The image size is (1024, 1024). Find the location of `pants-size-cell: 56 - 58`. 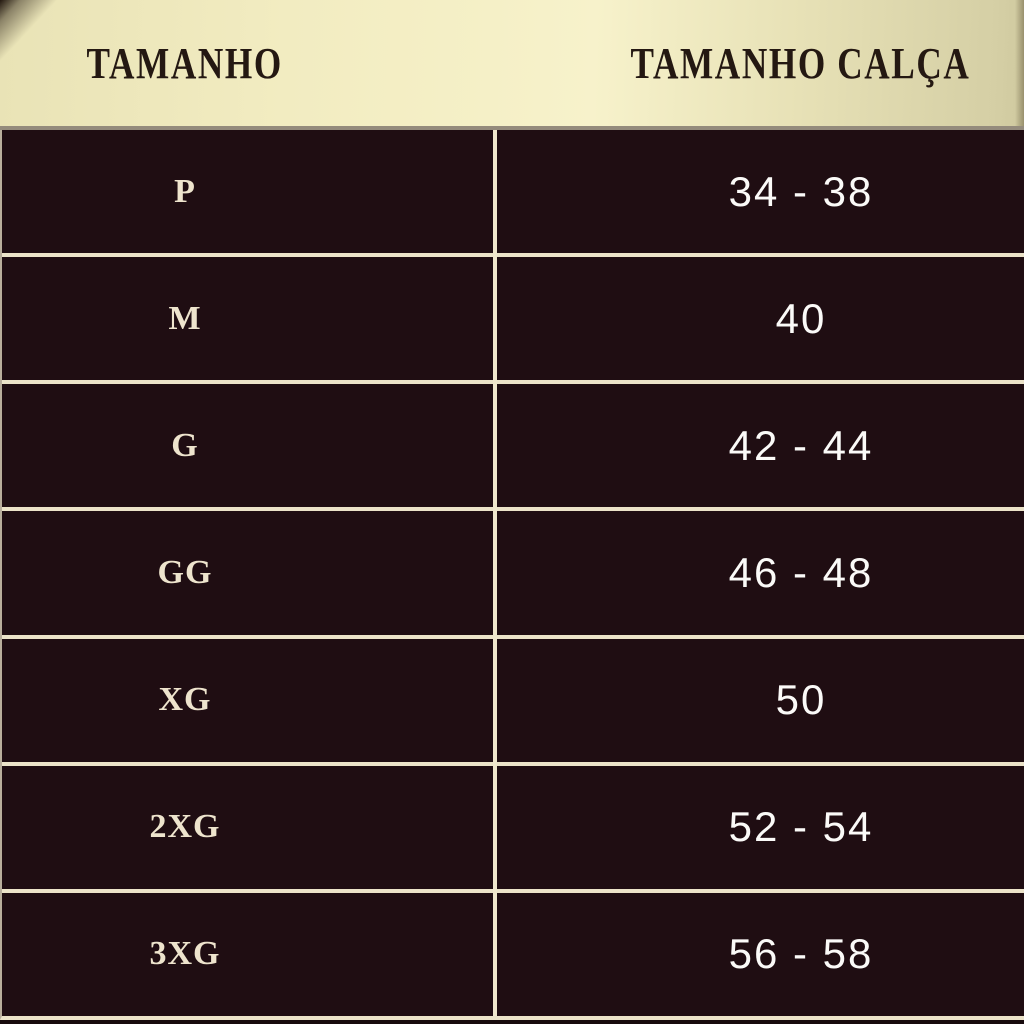

pants-size-cell: 56 - 58 is located at coordinates (759, 954).